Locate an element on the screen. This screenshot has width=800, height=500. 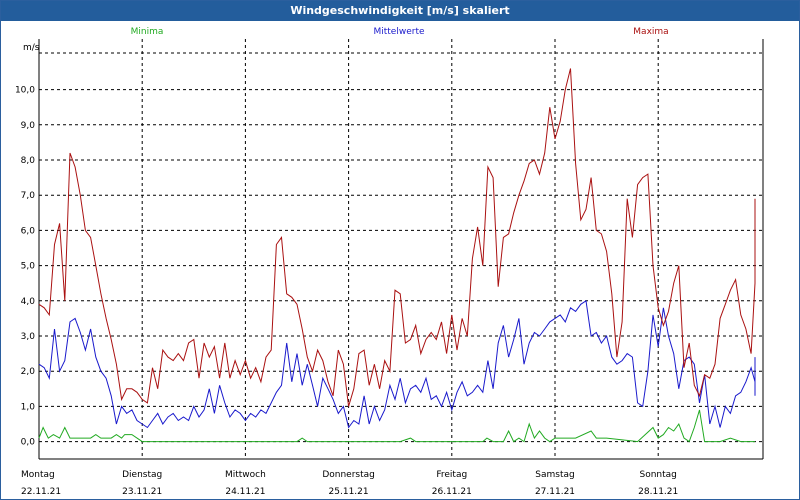
legend-minima: Minima is located at coordinates (147, 32).